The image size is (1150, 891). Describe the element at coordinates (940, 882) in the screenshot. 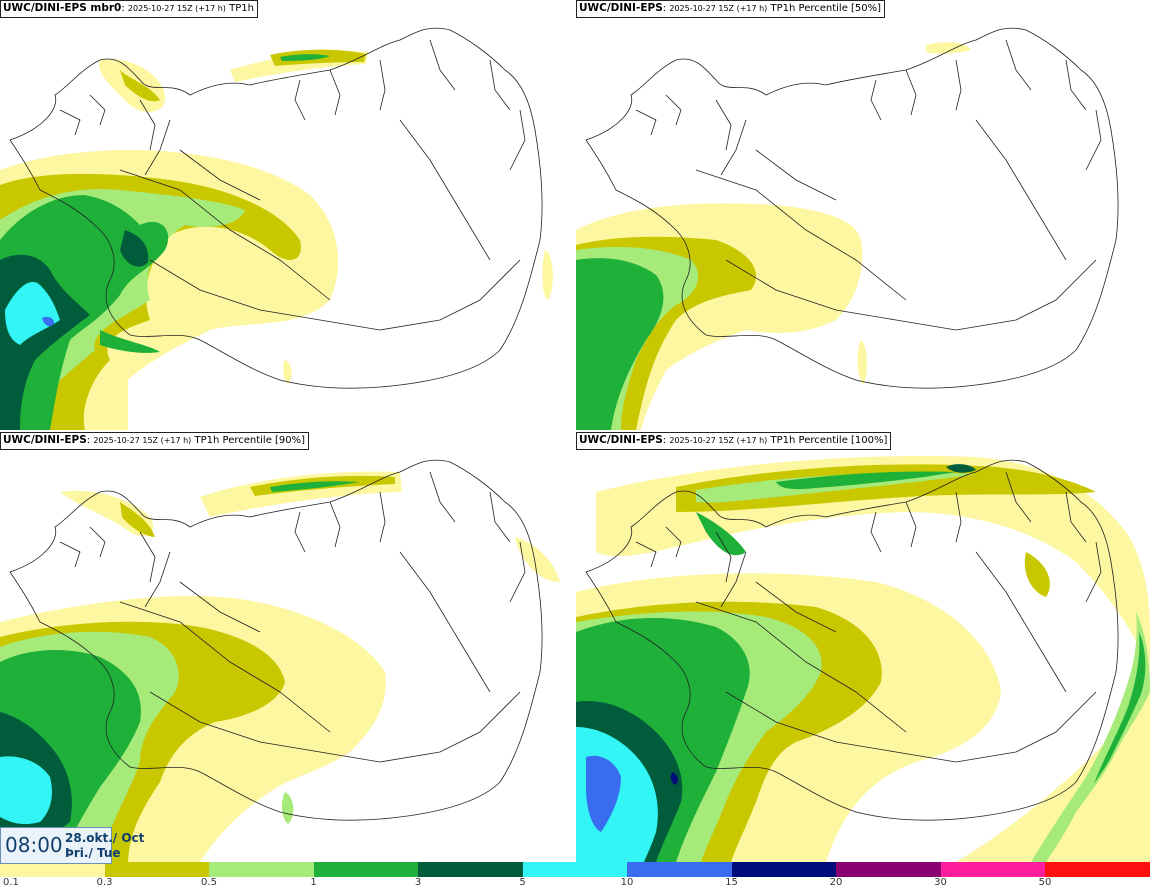

I see `colorbar-tick-label: 30` at that location.